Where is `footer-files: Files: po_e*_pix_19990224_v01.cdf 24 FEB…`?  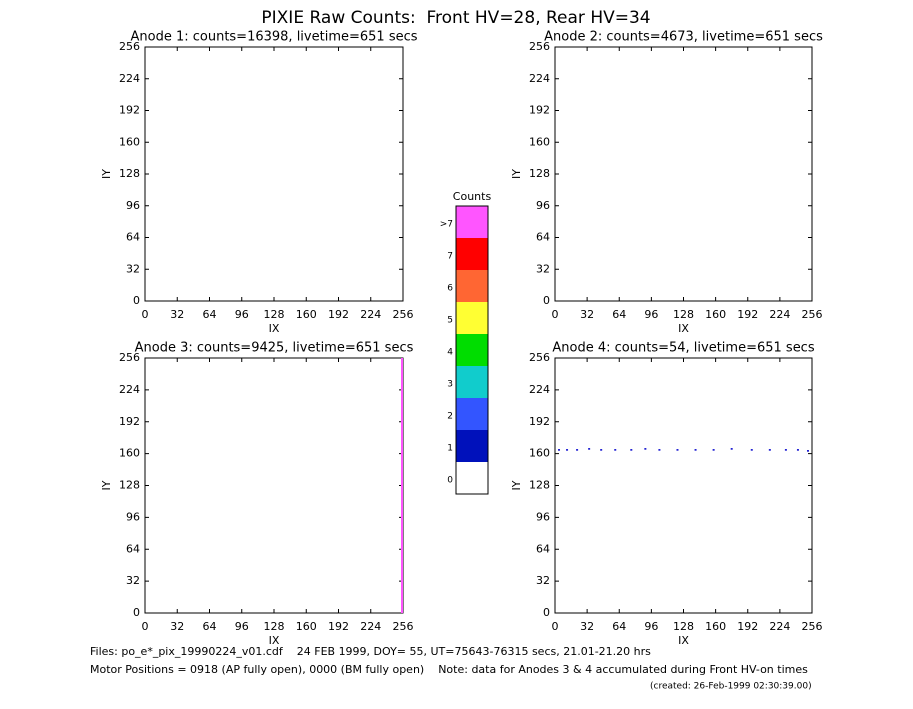
footer-files: Files: po_e*_pix_19990224_v01.cdf 24 FEB… is located at coordinates (370, 651).